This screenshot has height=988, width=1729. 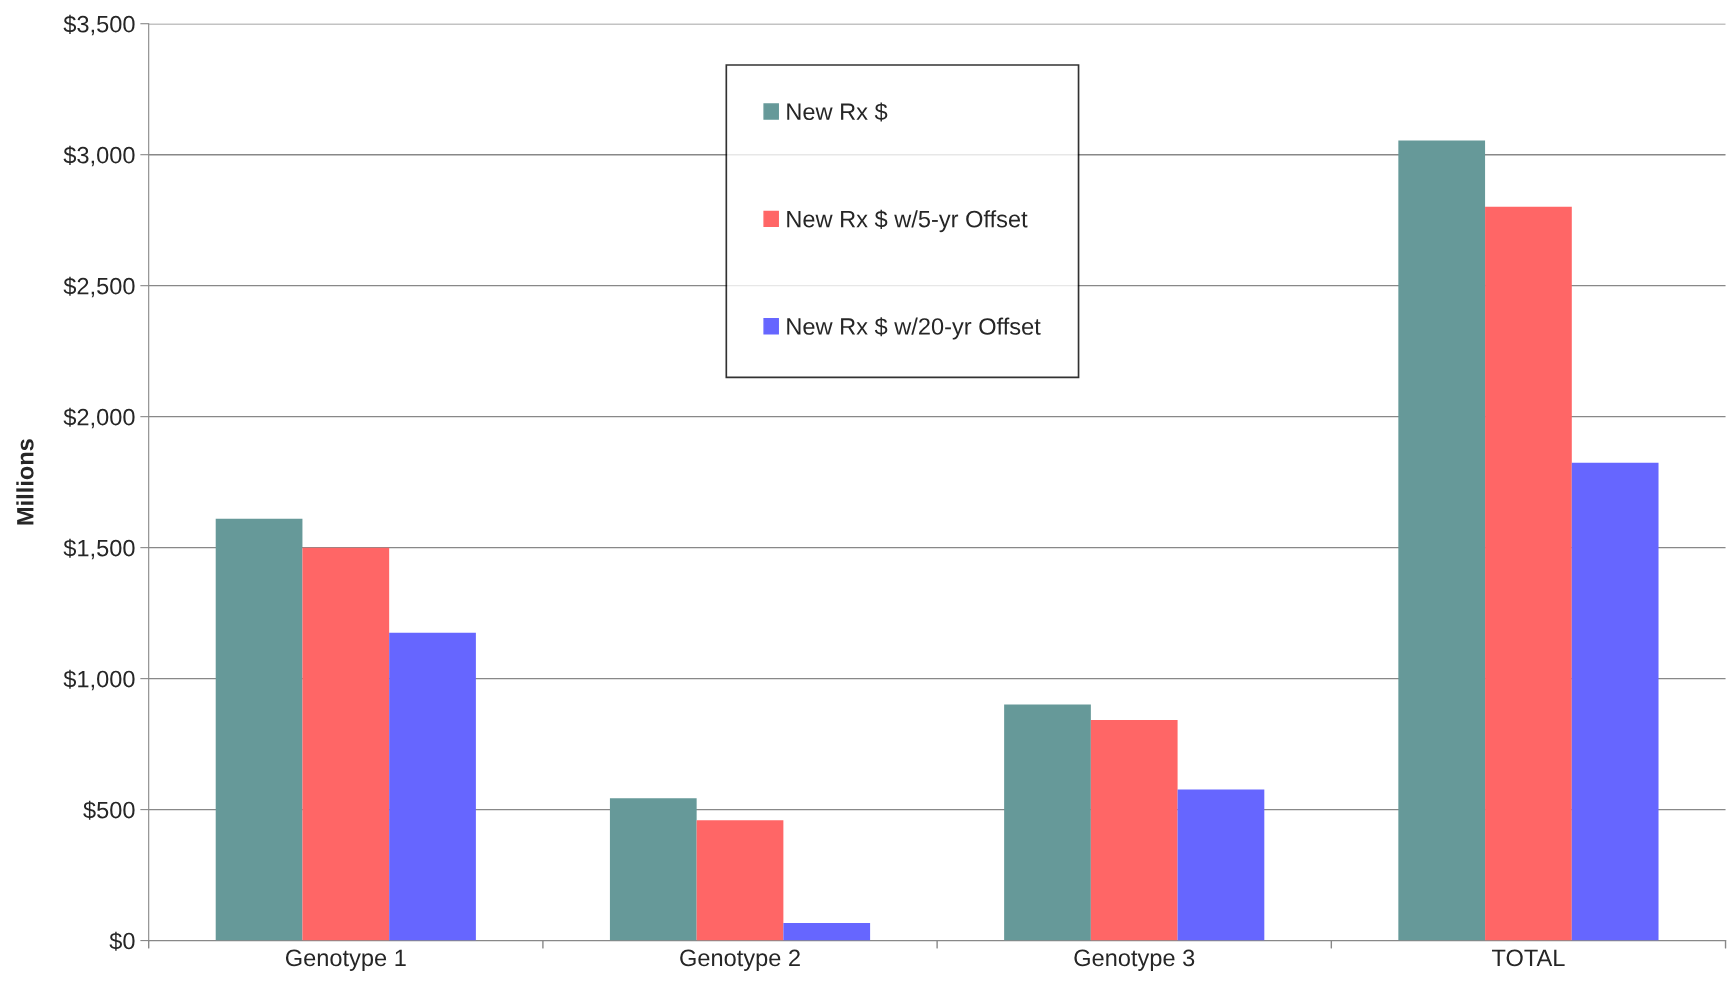 What do you see at coordinates (99, 549) in the screenshot?
I see `y-tick-label: $1,500` at bounding box center [99, 549].